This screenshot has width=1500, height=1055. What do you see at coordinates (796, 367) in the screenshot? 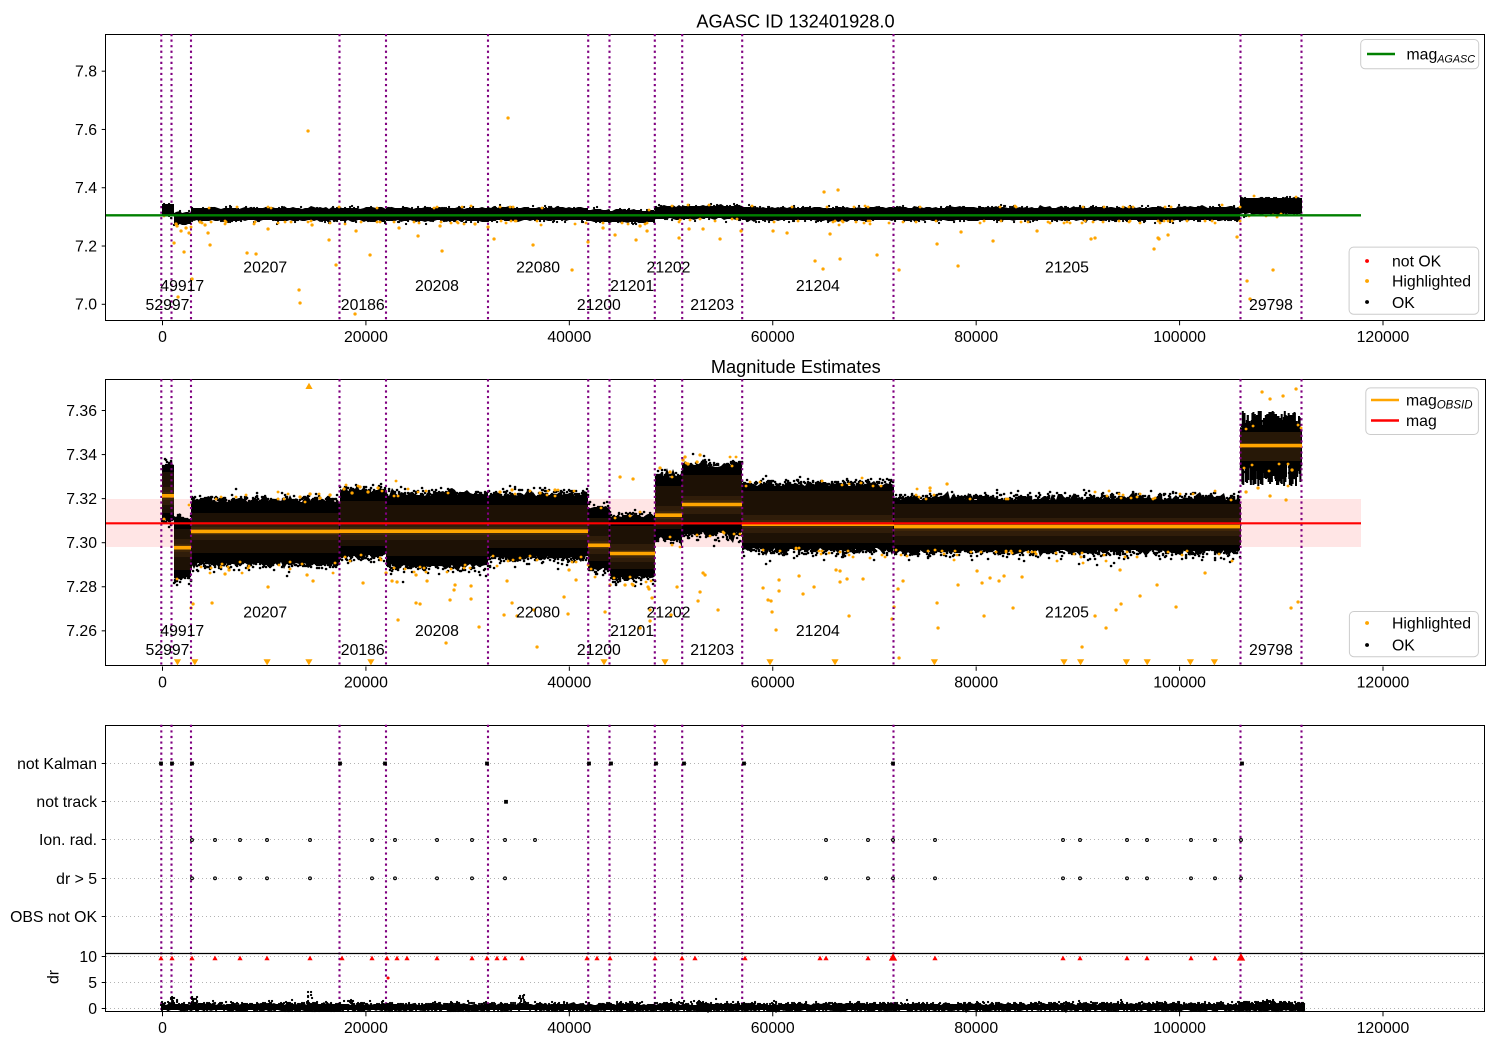
I see `svg-text: Magnitude Estimates` at bounding box center [796, 367].